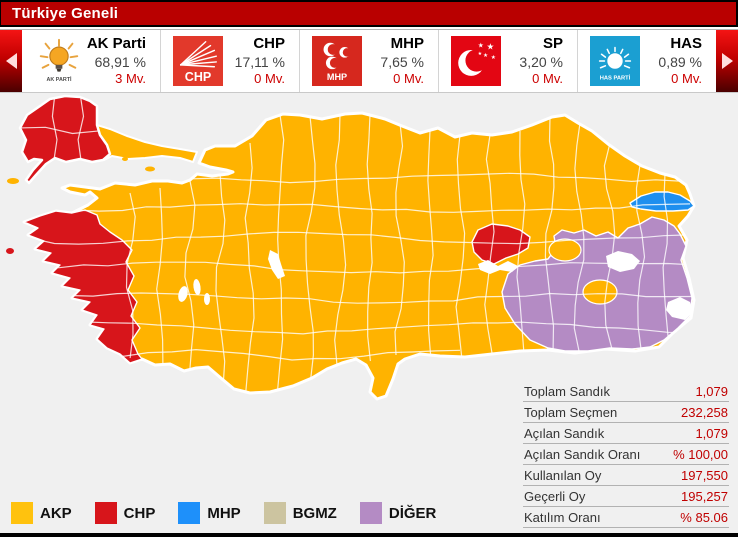 This screenshot has width=738, height=539. I want to click on map-legend: AKP CHP MHP BGMZ DİĞER, so click(223, 513).